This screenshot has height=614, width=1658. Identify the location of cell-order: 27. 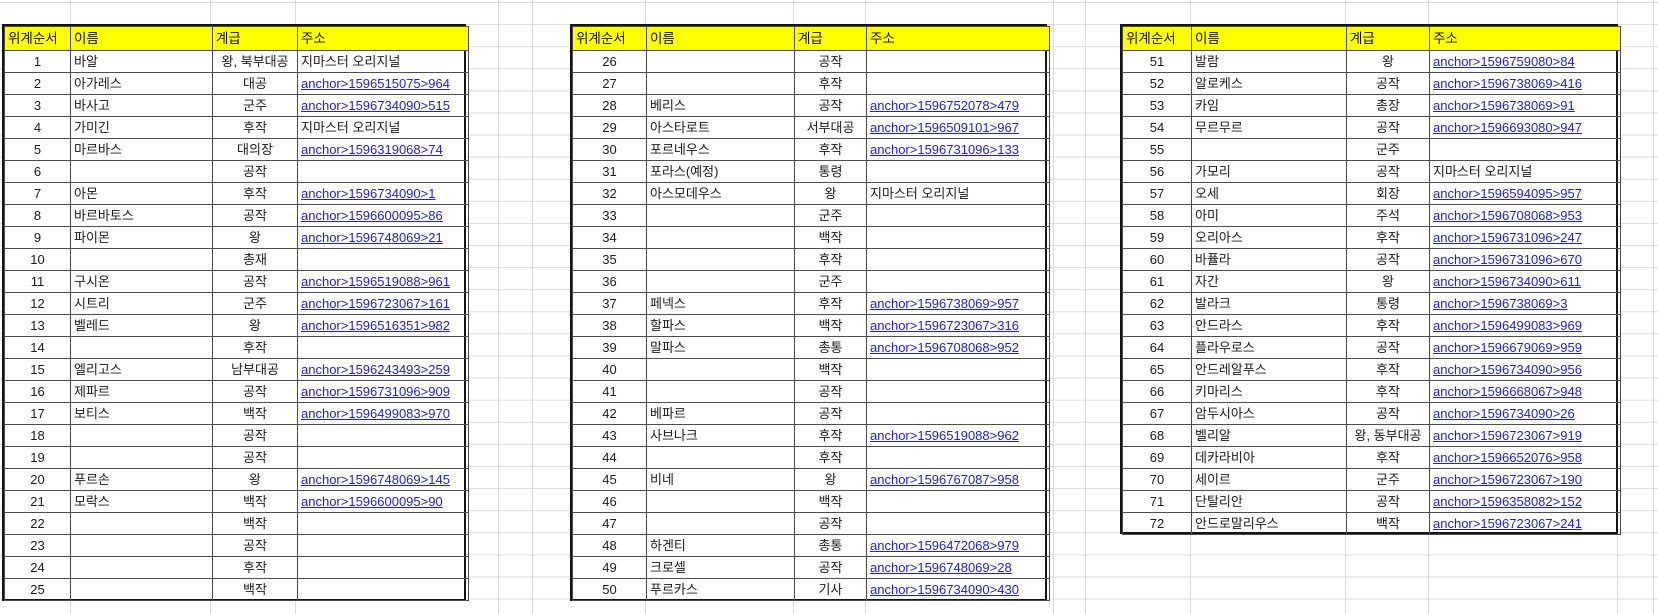
(609, 83).